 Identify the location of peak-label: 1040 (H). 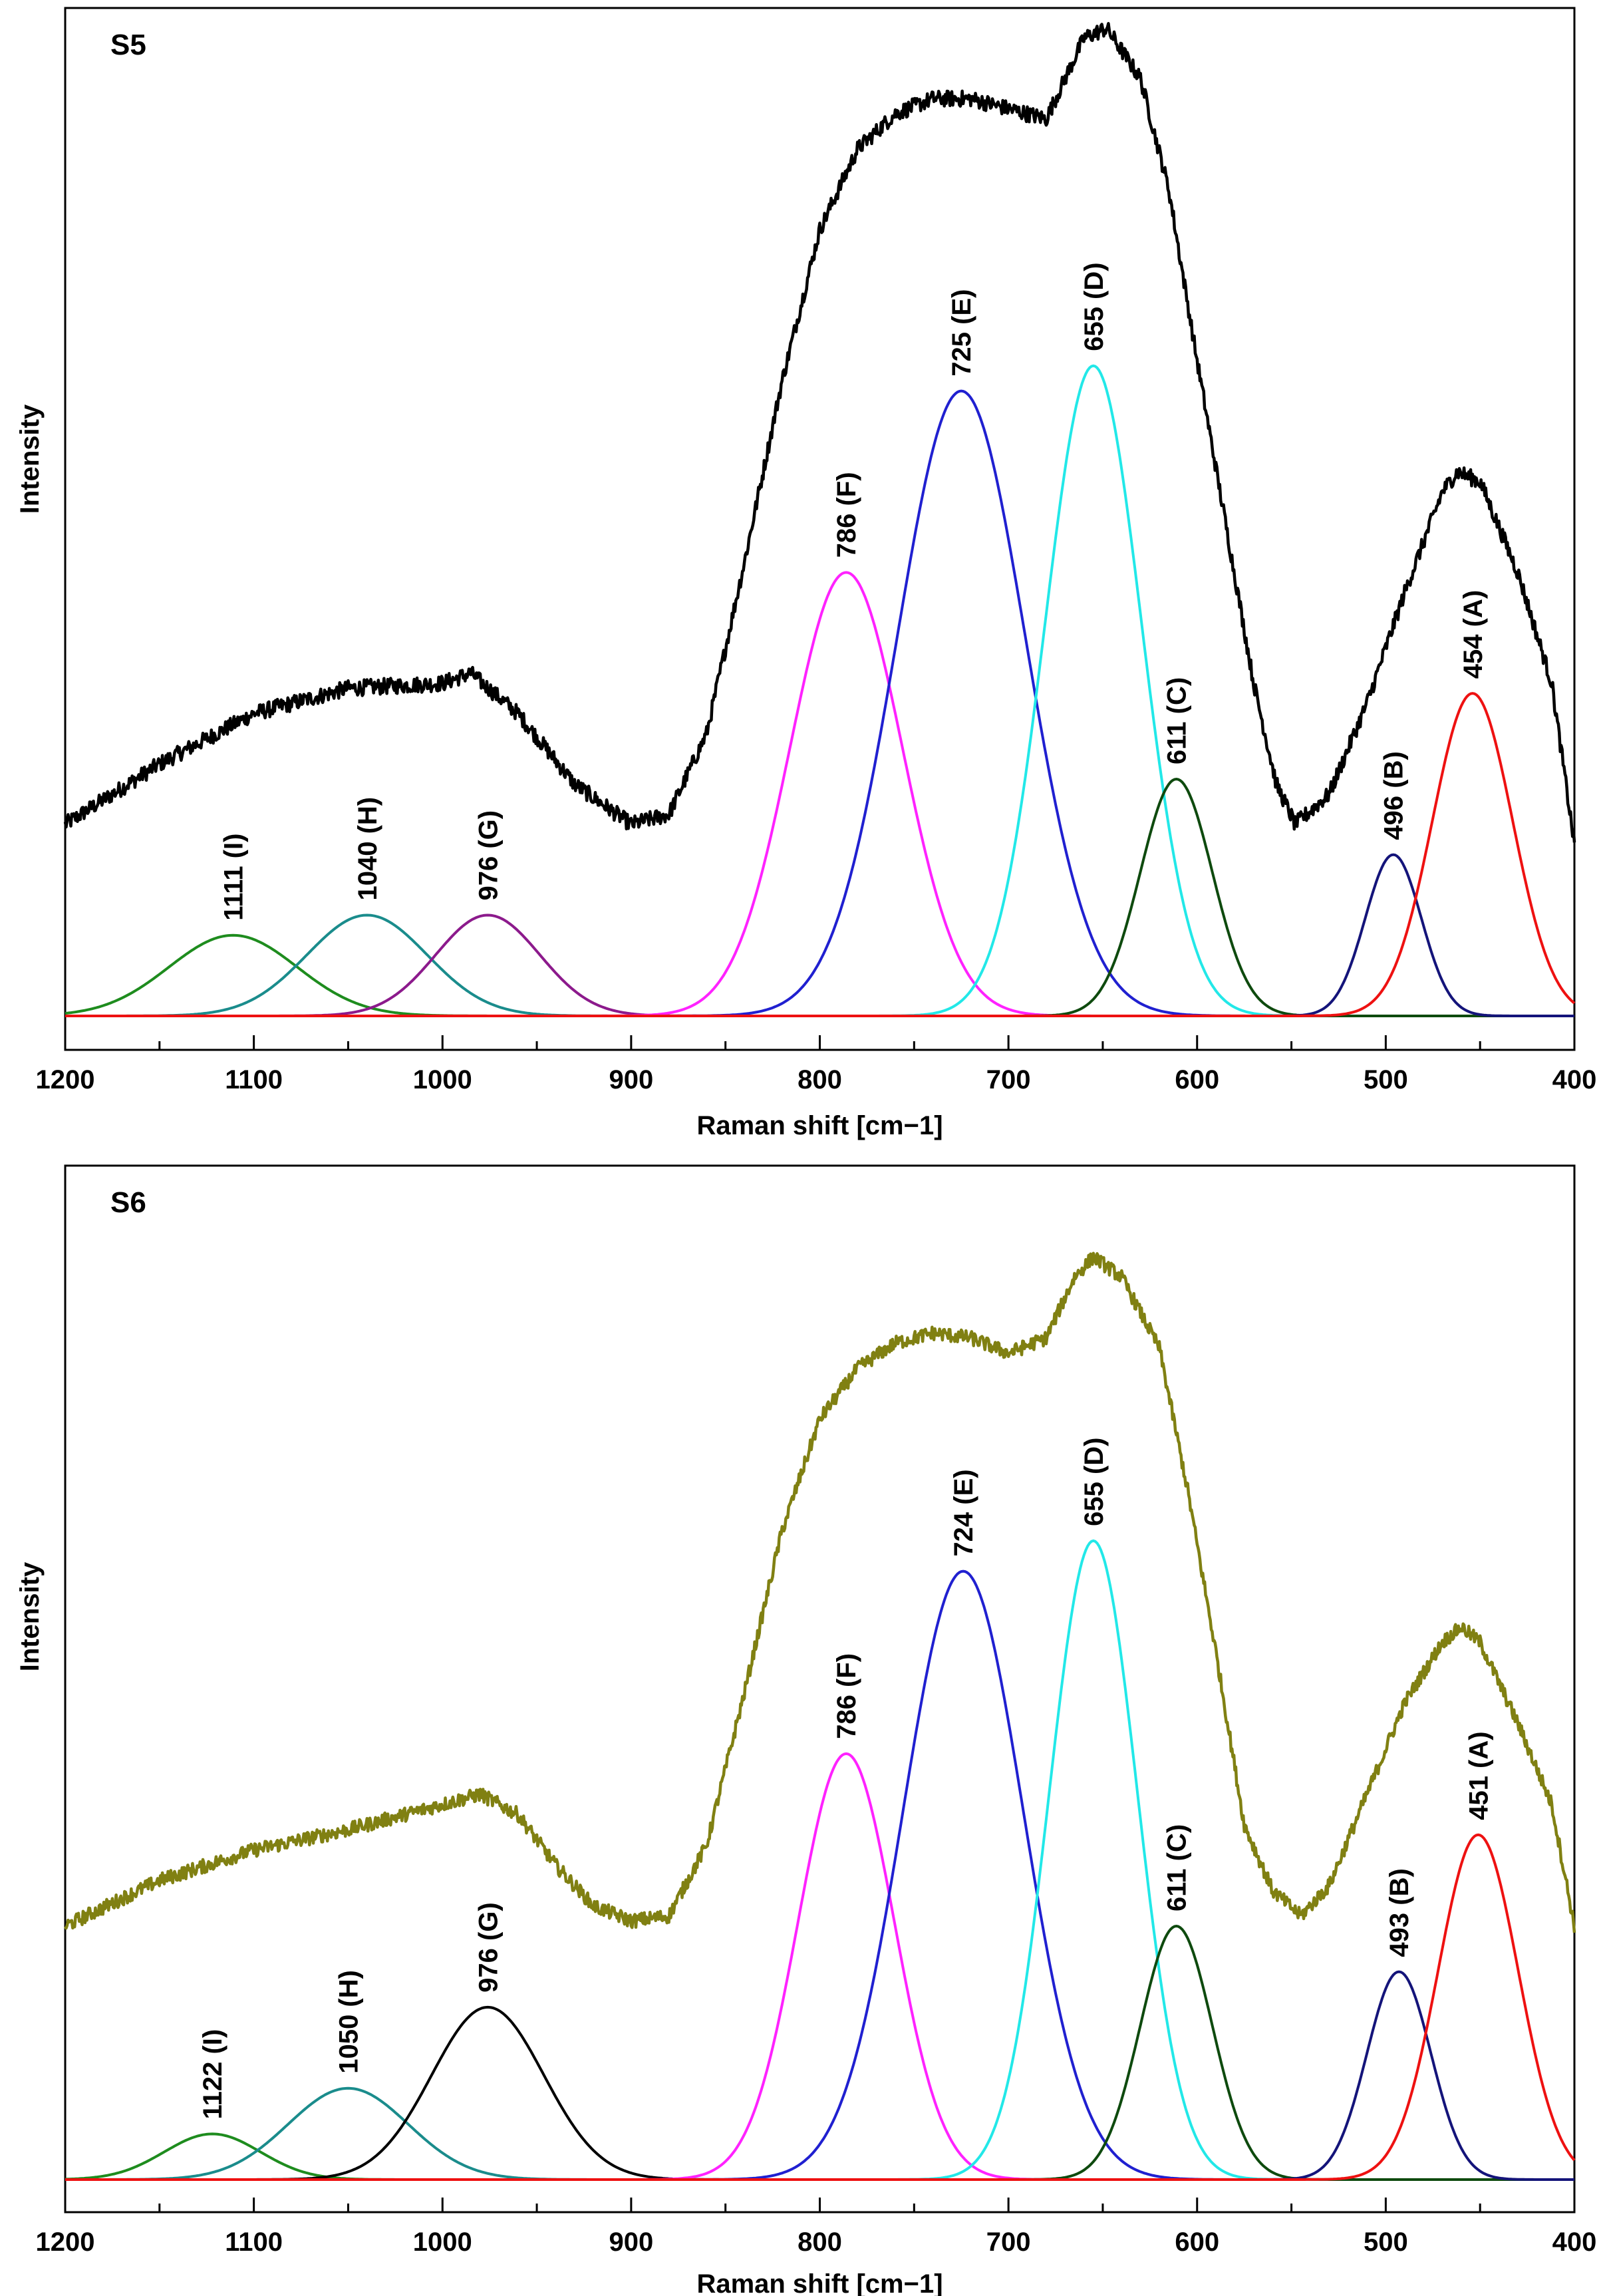
(367, 849).